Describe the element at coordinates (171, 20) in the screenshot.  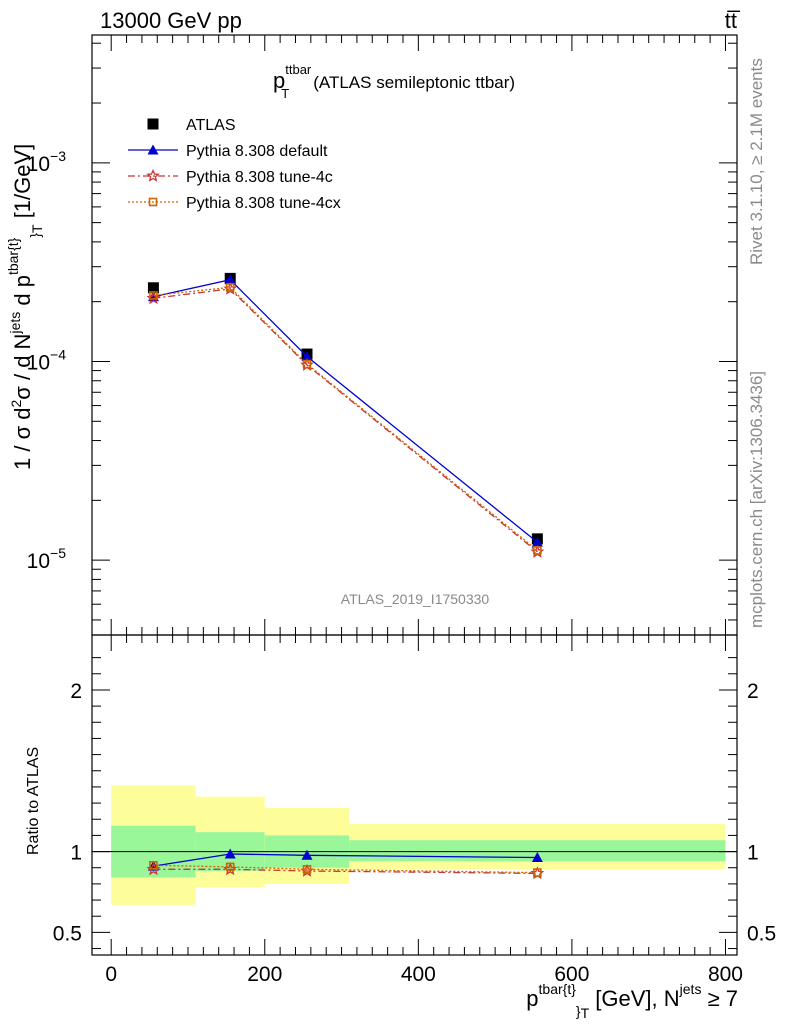
I see `energy-label: 13000 GeV pp` at that location.